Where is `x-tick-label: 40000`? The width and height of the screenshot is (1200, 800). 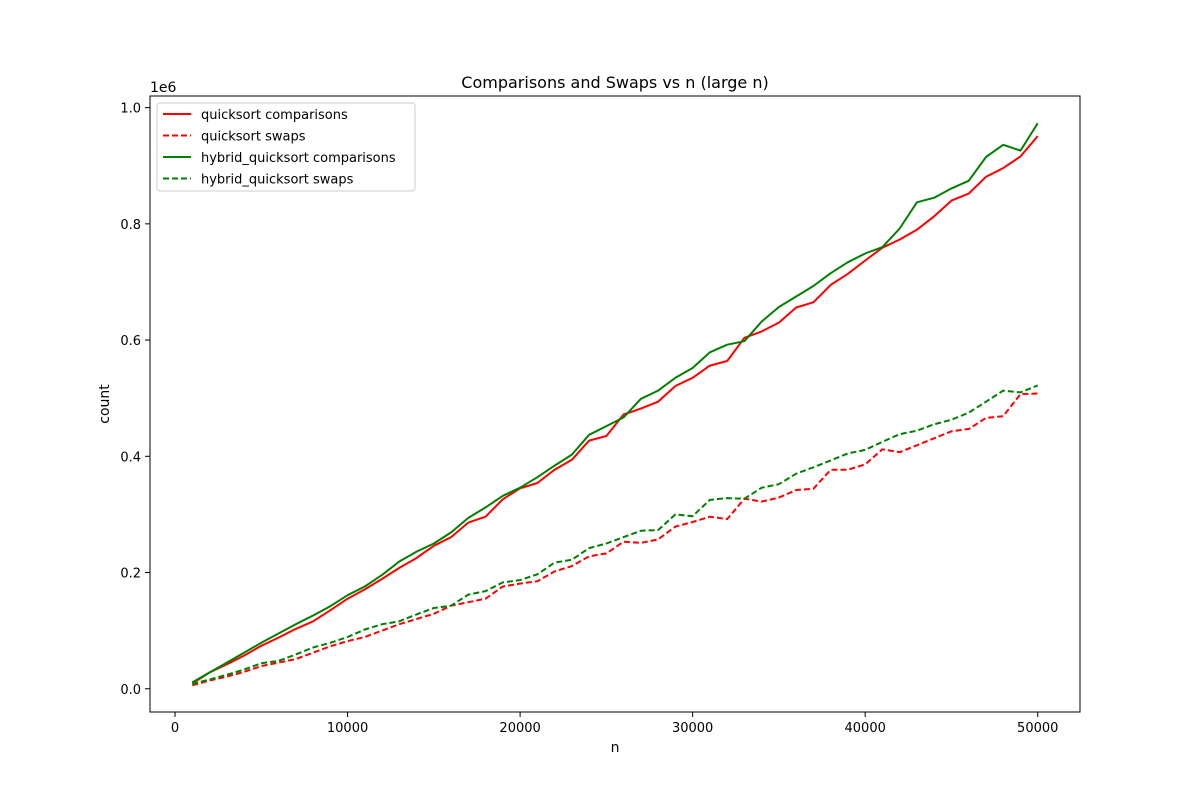
x-tick-label: 40000 is located at coordinates (865, 728).